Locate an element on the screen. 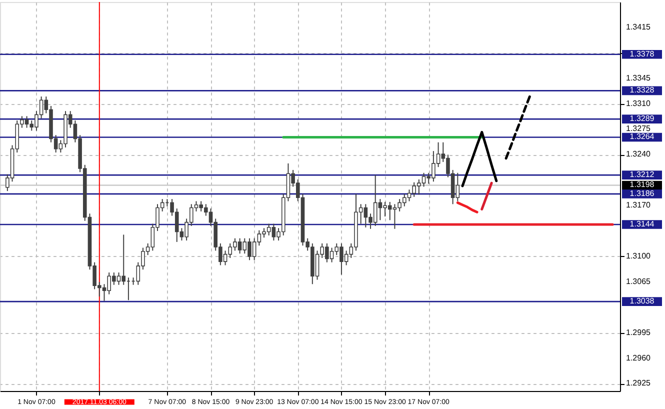 This screenshot has width=665, height=409. y-tick-label: 1.3415 is located at coordinates (639, 27).